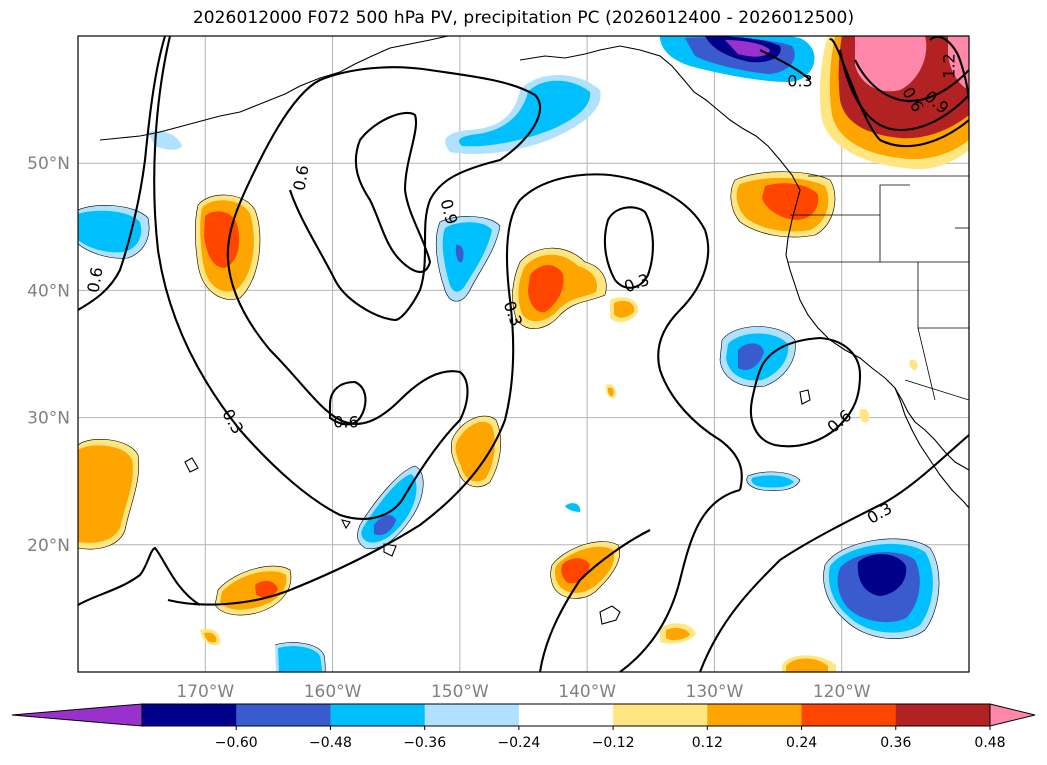 Image resolution: width=1047 pixels, height=765 pixels. Describe the element at coordinates (476, 451) in the screenshot. I see `precip-blob-mid-orange` at that location.